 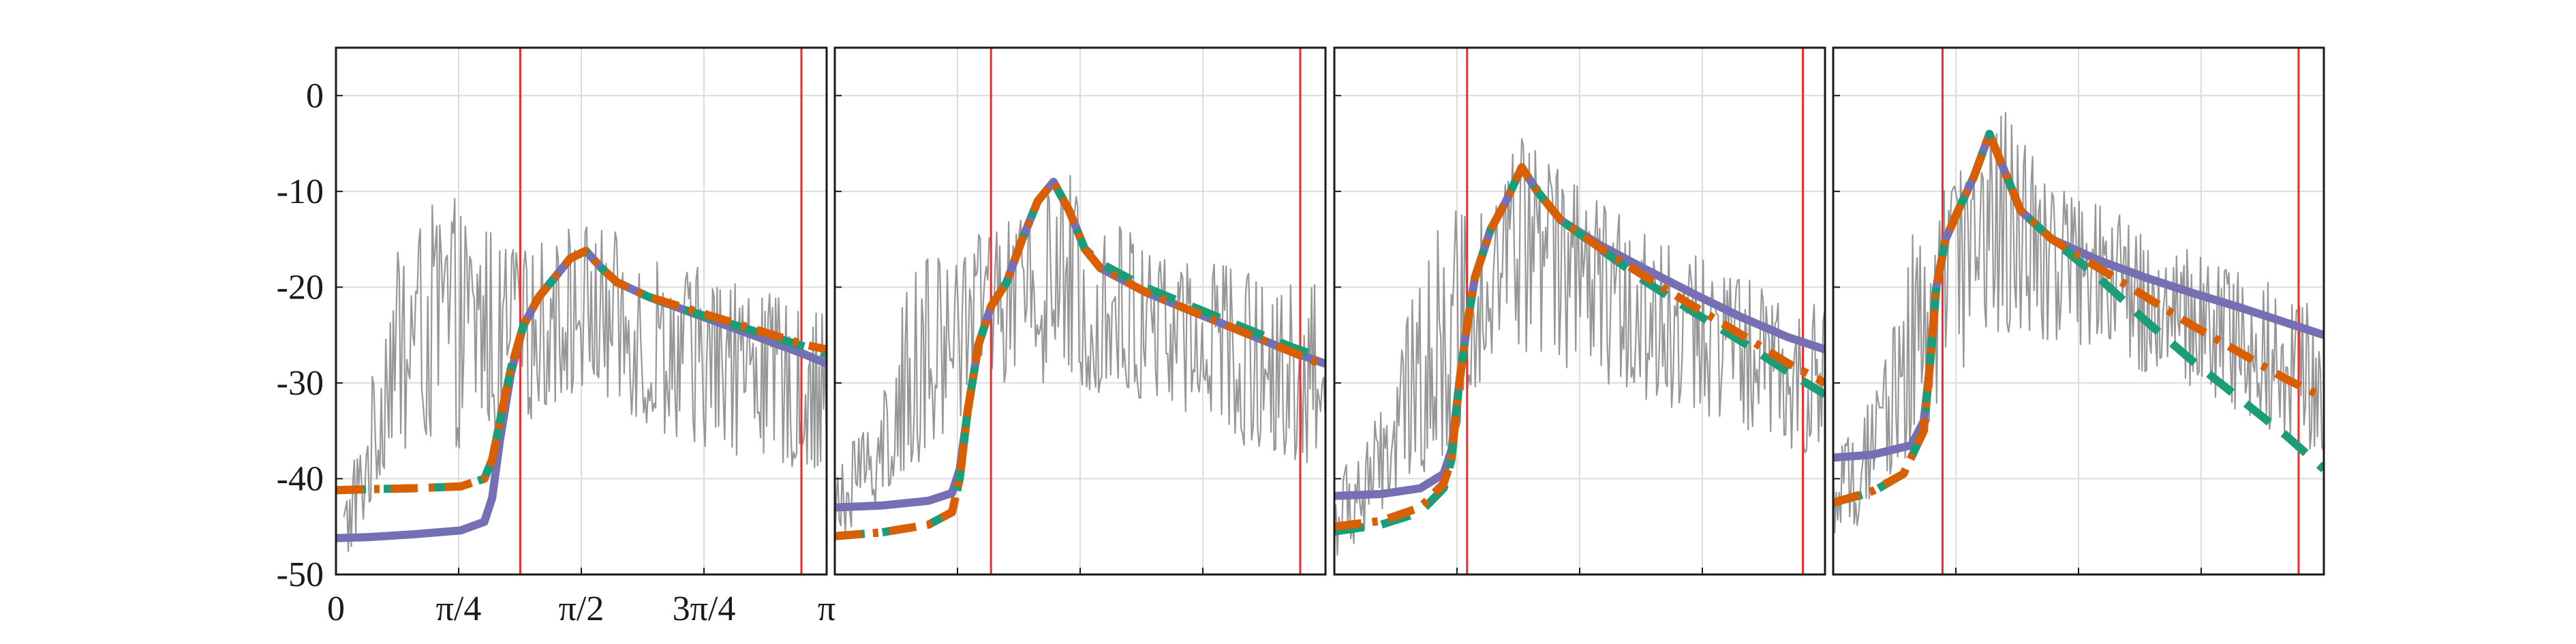 I want to click on y-tick-label: -10, so click(x=300, y=191).